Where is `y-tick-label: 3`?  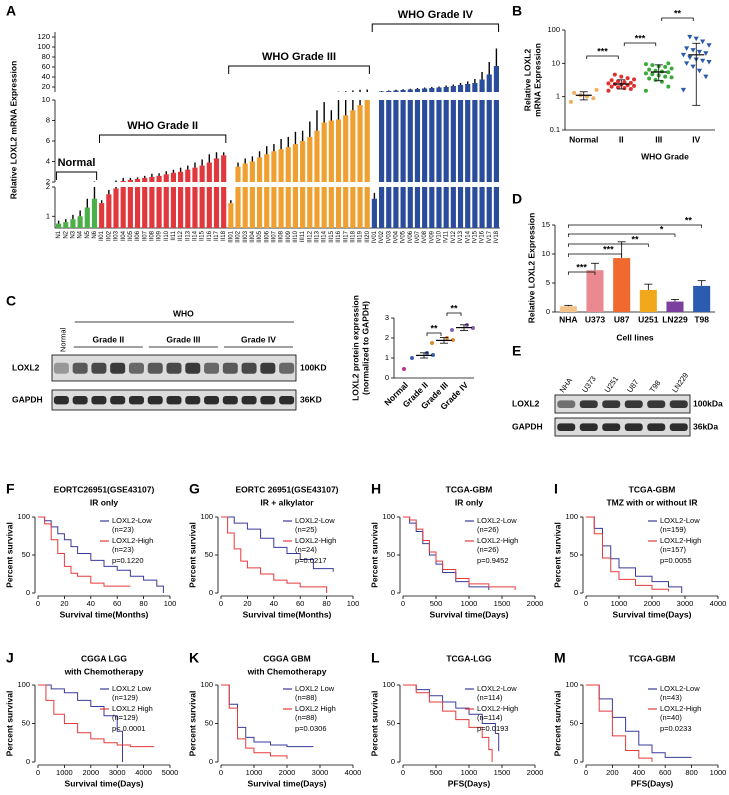
y-tick-label: 3 is located at coordinates (387, 317).